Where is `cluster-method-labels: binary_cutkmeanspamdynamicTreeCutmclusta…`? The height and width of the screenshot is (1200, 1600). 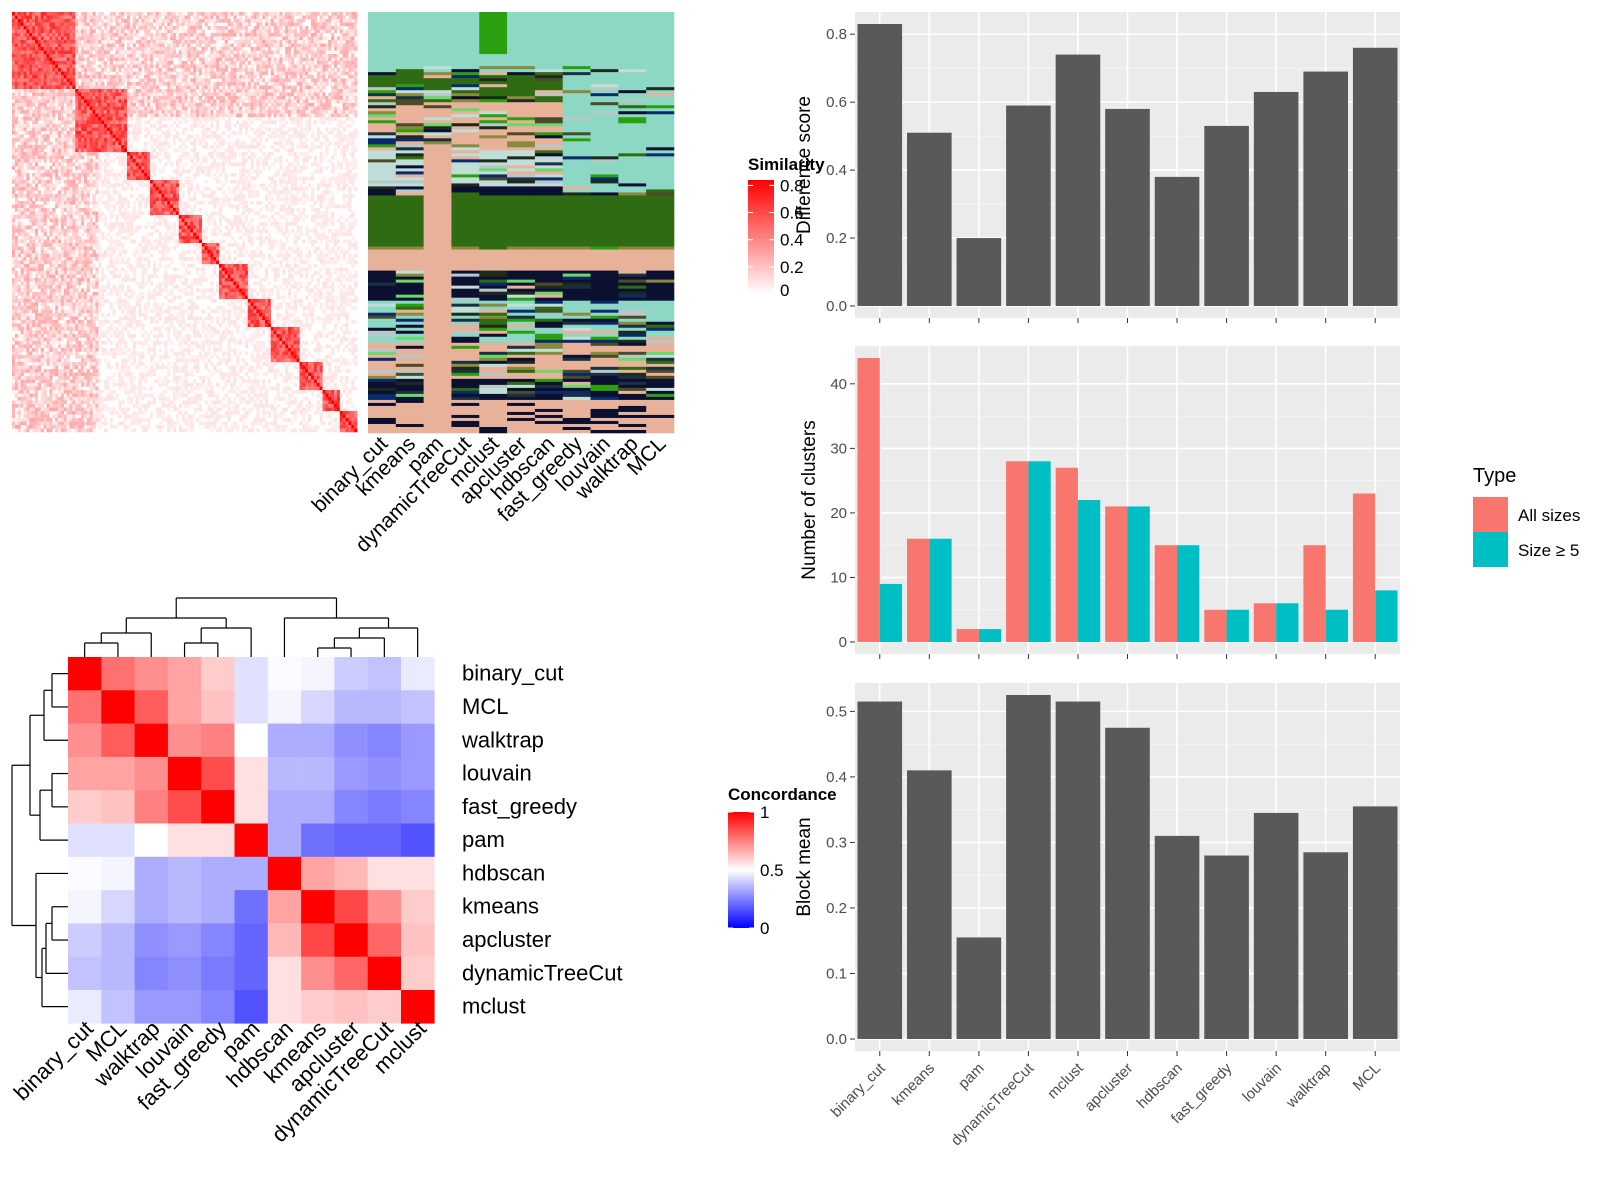
cluster-method-labels: binary_cutkmeanspamdynamicTreeCutmclusta… is located at coordinates (489, 494).